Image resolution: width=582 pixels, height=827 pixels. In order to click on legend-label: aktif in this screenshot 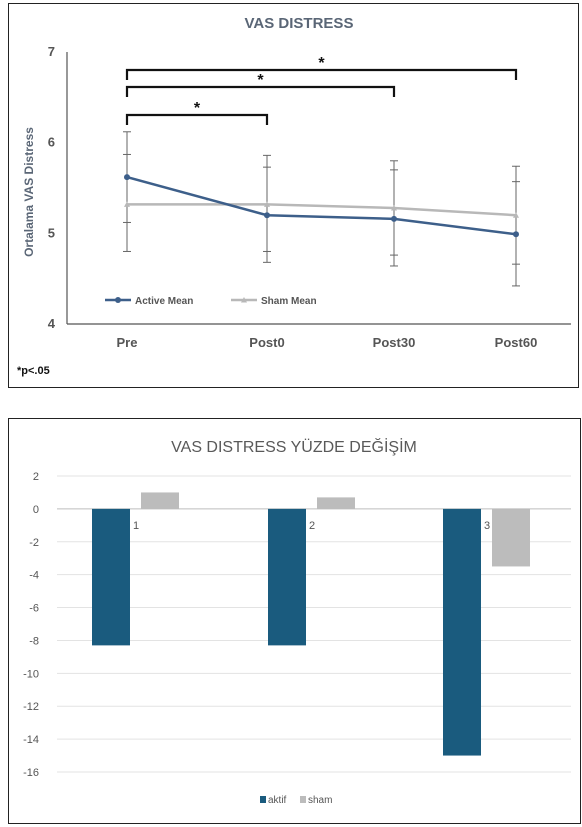, I will do `click(277, 800)`.